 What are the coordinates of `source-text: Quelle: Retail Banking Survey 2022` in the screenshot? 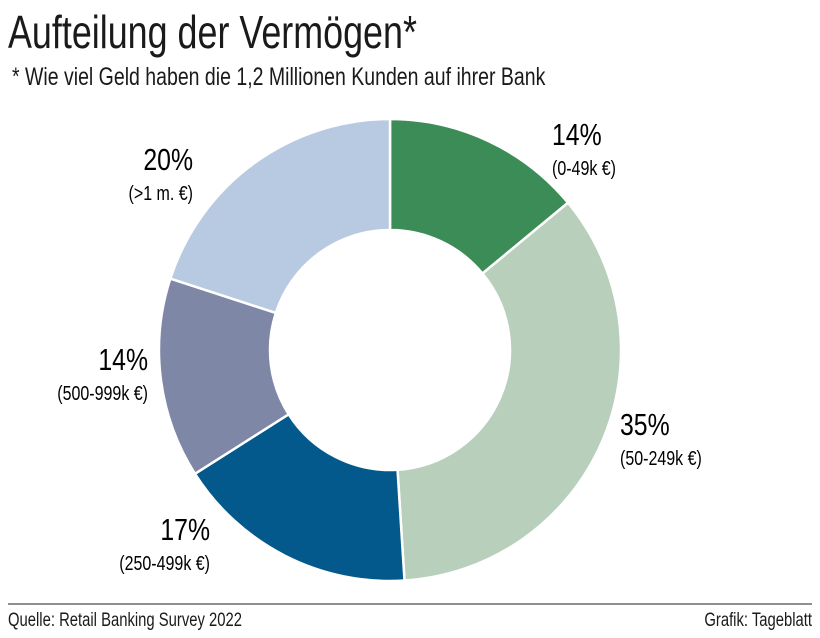 It's located at (125, 620).